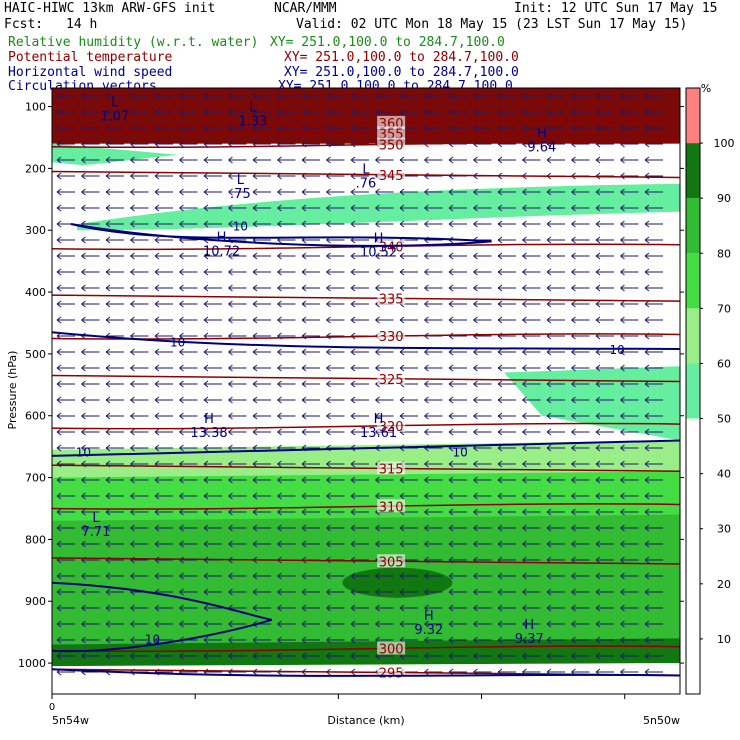 The width and height of the screenshot is (740, 740). What do you see at coordinates (391, 146) in the screenshot?
I see `theta-label: 350` at bounding box center [391, 146].